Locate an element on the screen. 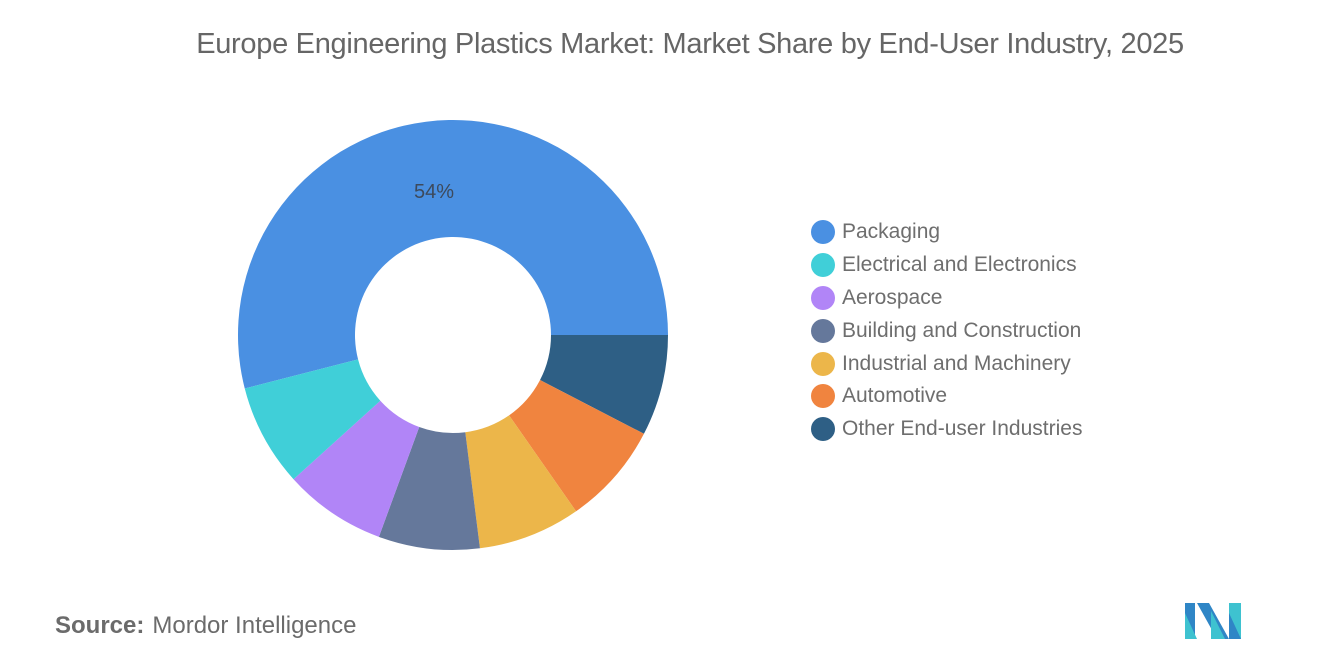 The image size is (1320, 665). legend-item-electrical-and-electronics: Electrical and Electronics is located at coordinates (946, 265).